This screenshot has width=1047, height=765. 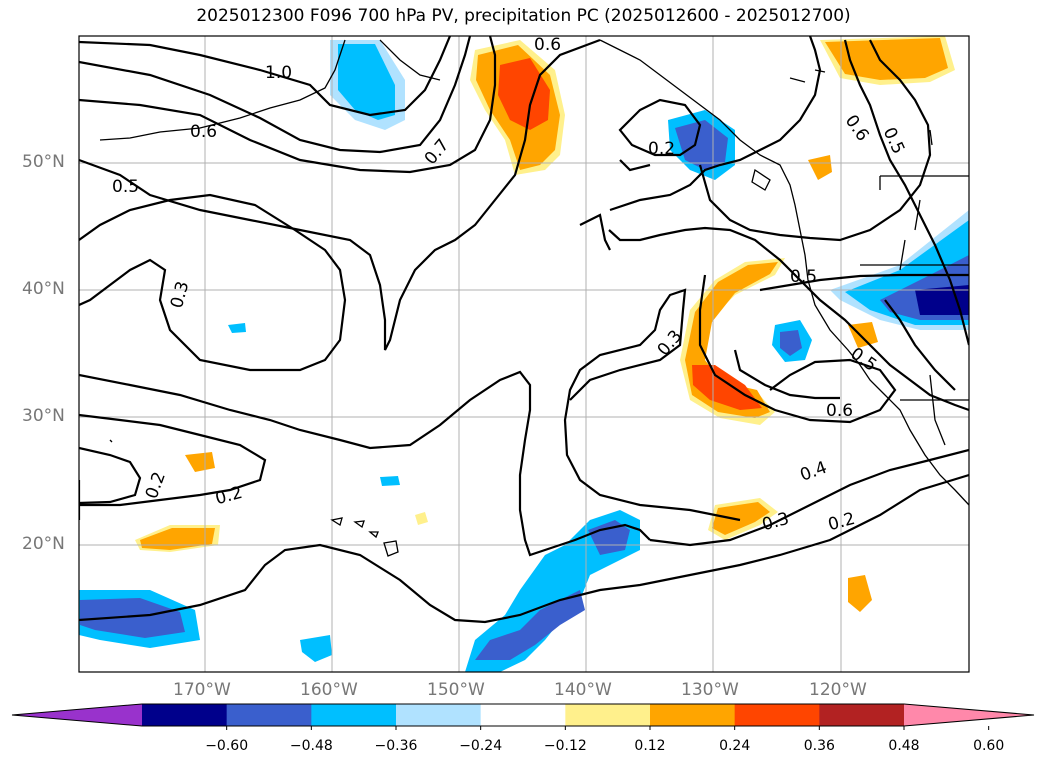 I want to click on lat-label-20n: 20°N, so click(x=43, y=544).